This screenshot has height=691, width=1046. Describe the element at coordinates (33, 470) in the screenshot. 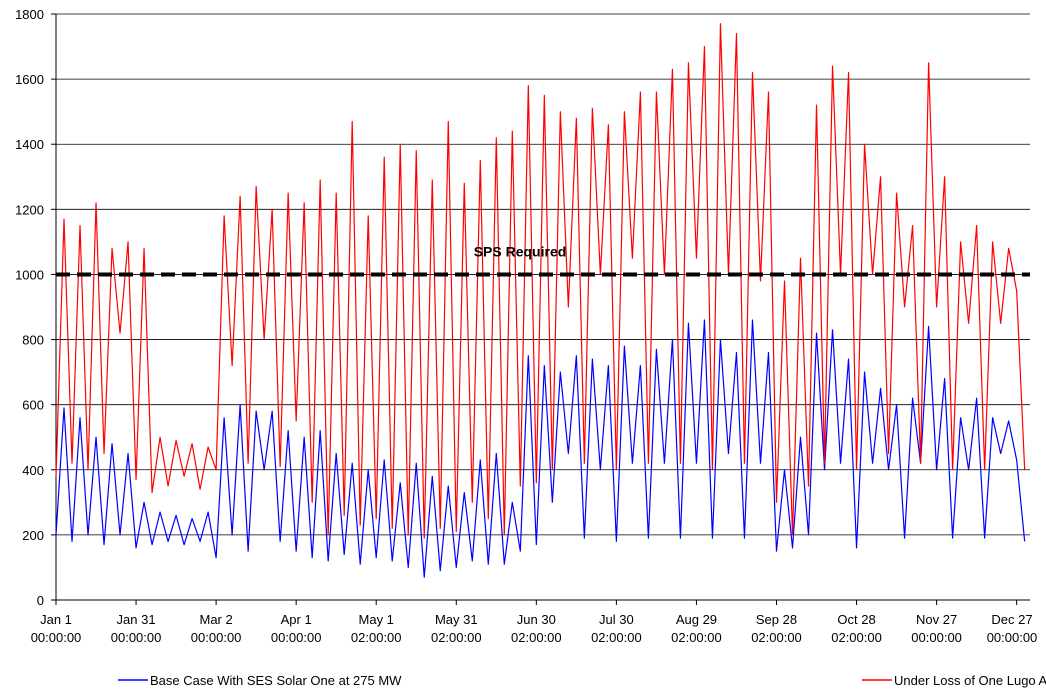

I see `y-tick-label: 400` at that location.